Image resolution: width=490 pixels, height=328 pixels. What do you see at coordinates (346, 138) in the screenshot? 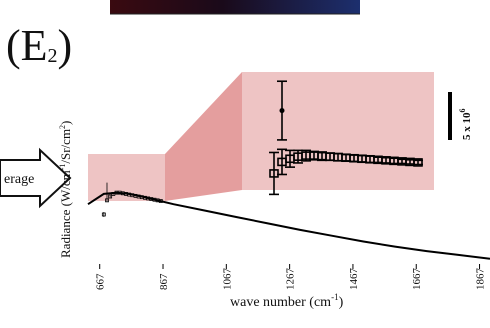
I see `inset-points` at bounding box center [346, 138].